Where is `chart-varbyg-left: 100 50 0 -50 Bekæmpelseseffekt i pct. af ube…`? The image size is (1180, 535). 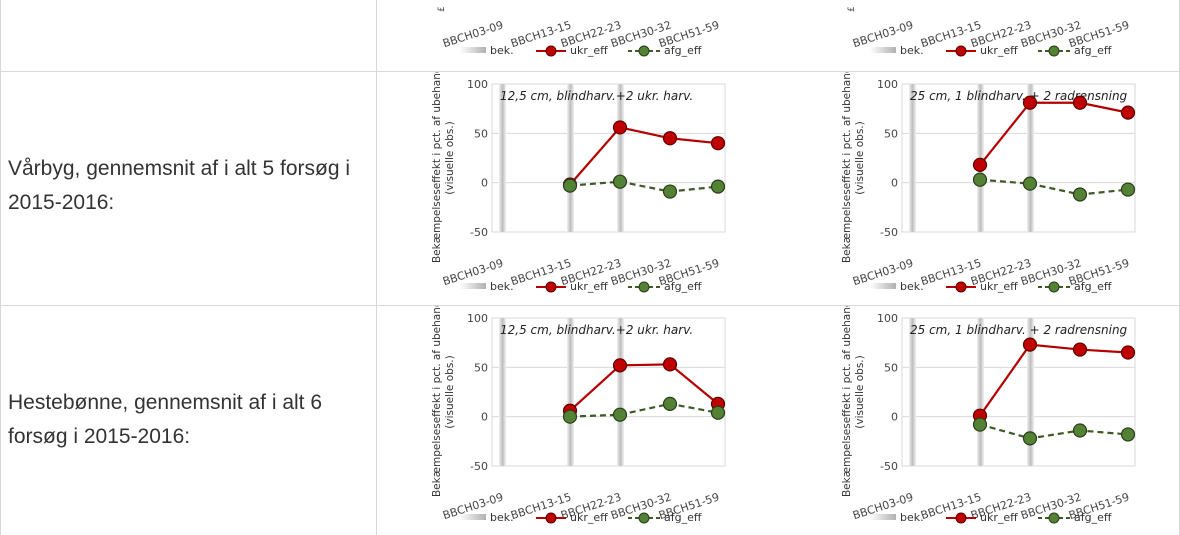 chart-varbyg-left: 100 50 0 -50 Bekæmpelseseffekt i pct. af ube… is located at coordinates (578, 182).